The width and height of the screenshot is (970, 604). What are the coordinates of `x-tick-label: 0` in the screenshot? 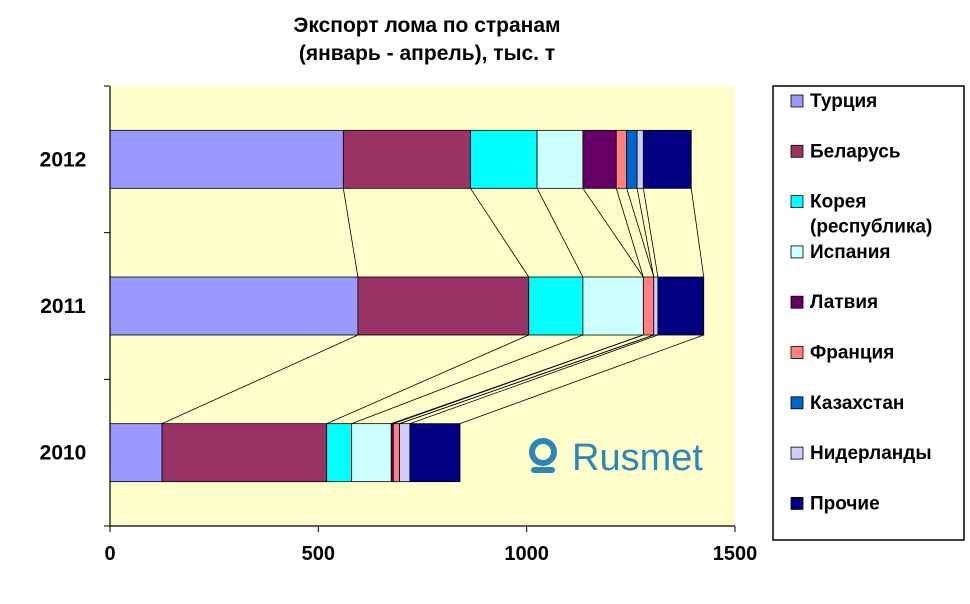 It's located at (109, 554).